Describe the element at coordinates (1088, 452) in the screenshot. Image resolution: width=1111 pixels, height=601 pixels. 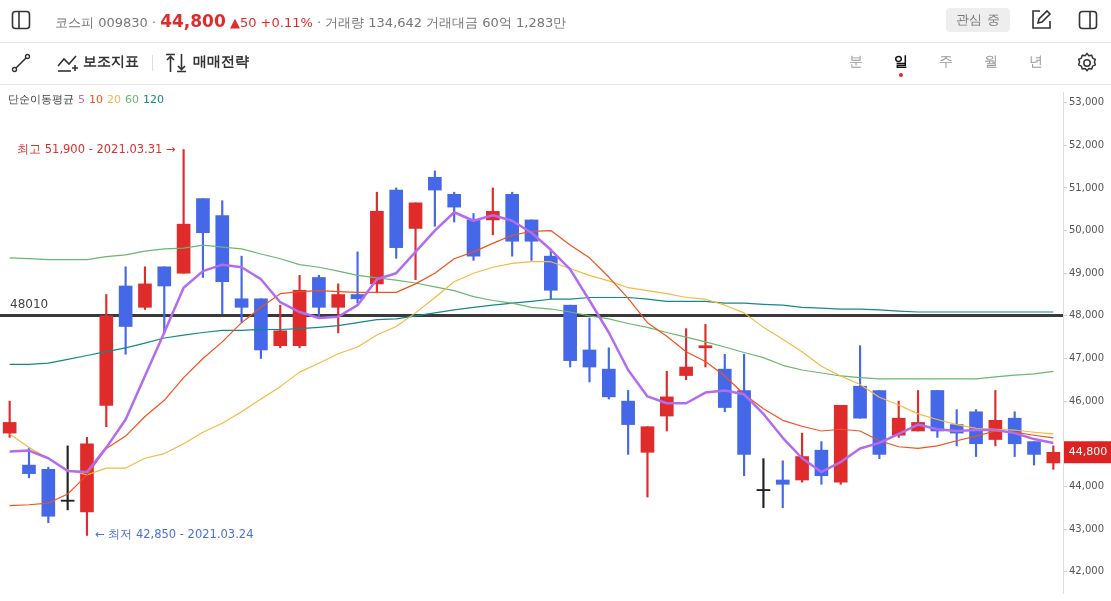
I see `text: 44,800` at that location.